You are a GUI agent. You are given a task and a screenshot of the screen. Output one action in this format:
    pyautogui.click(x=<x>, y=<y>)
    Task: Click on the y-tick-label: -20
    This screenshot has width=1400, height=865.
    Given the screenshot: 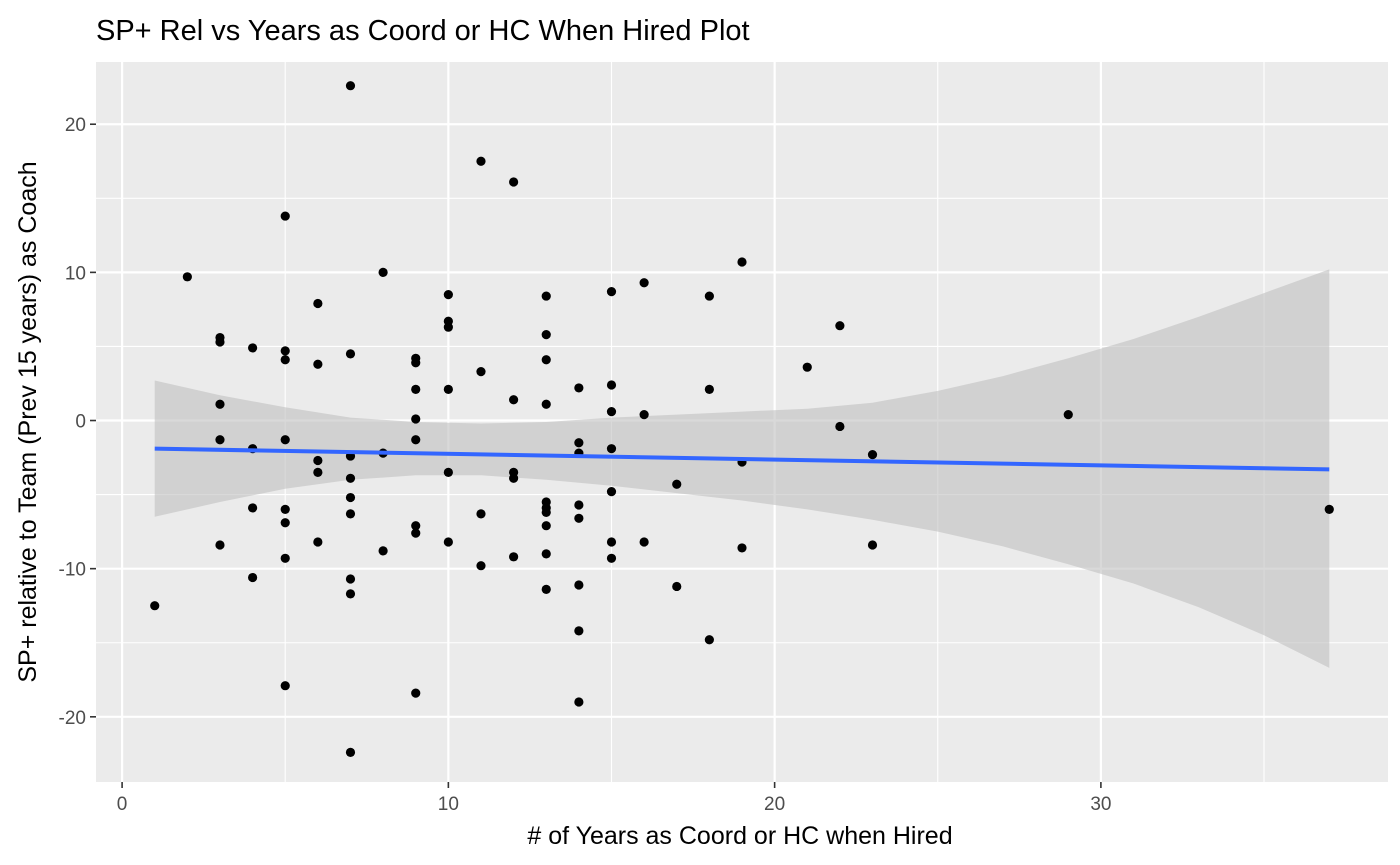 What is the action you would take?
    pyautogui.click(x=72, y=718)
    